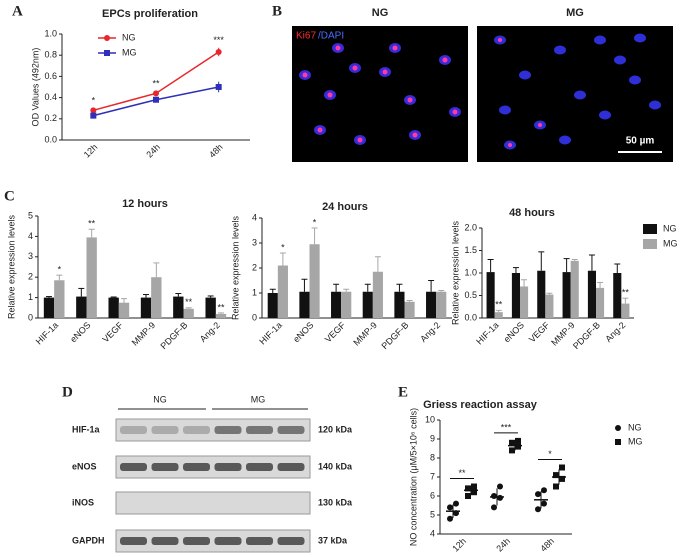  I want to click on y-tick-label: 2, so click(30, 277).